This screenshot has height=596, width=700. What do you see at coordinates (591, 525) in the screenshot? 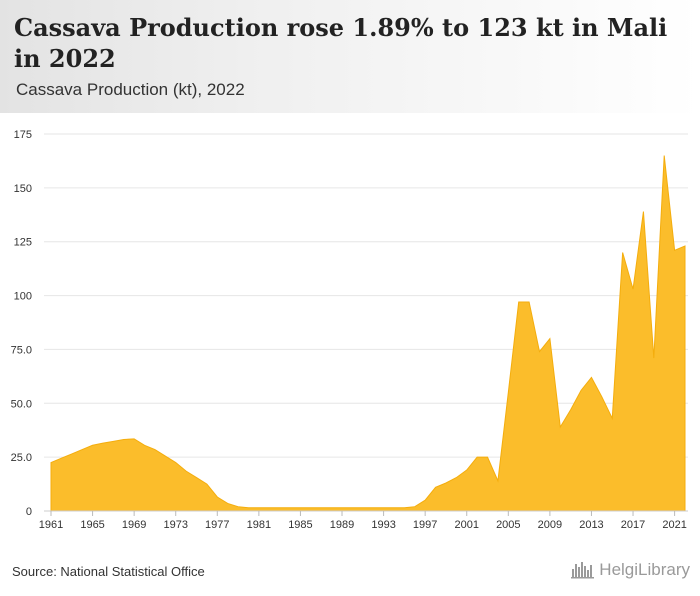
I see `x-tick-label: 2013` at bounding box center [591, 525].